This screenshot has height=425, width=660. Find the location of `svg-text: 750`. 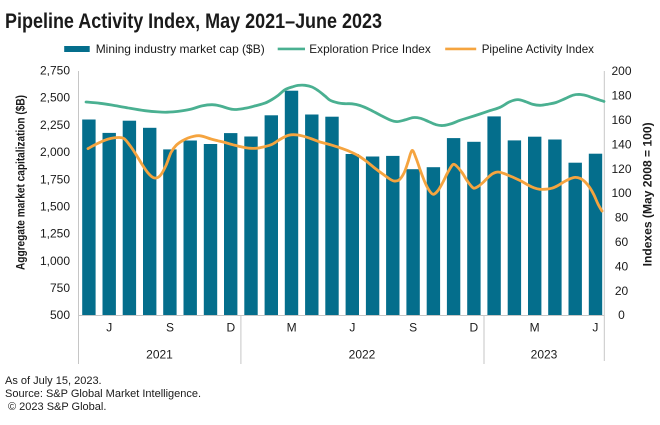

svg-text: 750 is located at coordinates (60, 288).